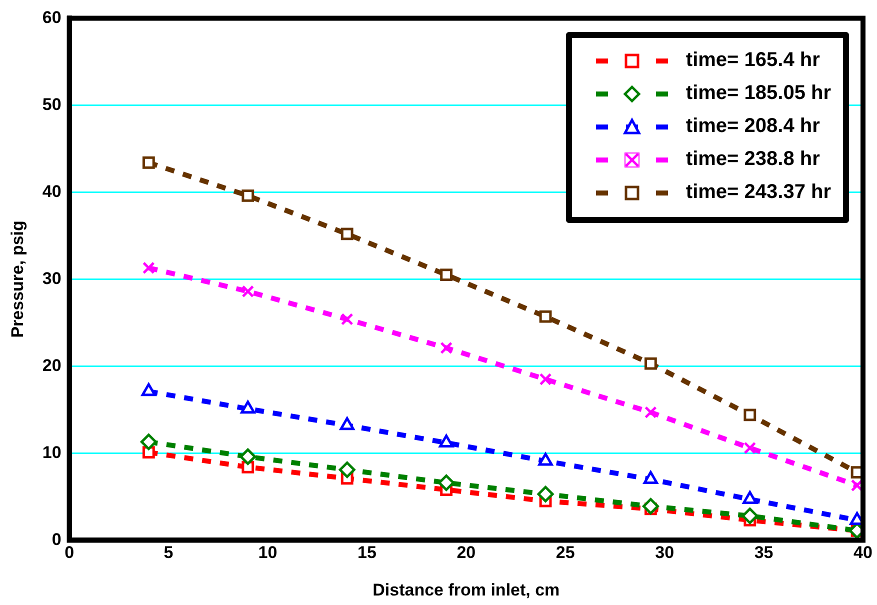  I want to click on y-tick-label: 0, so click(57, 539).